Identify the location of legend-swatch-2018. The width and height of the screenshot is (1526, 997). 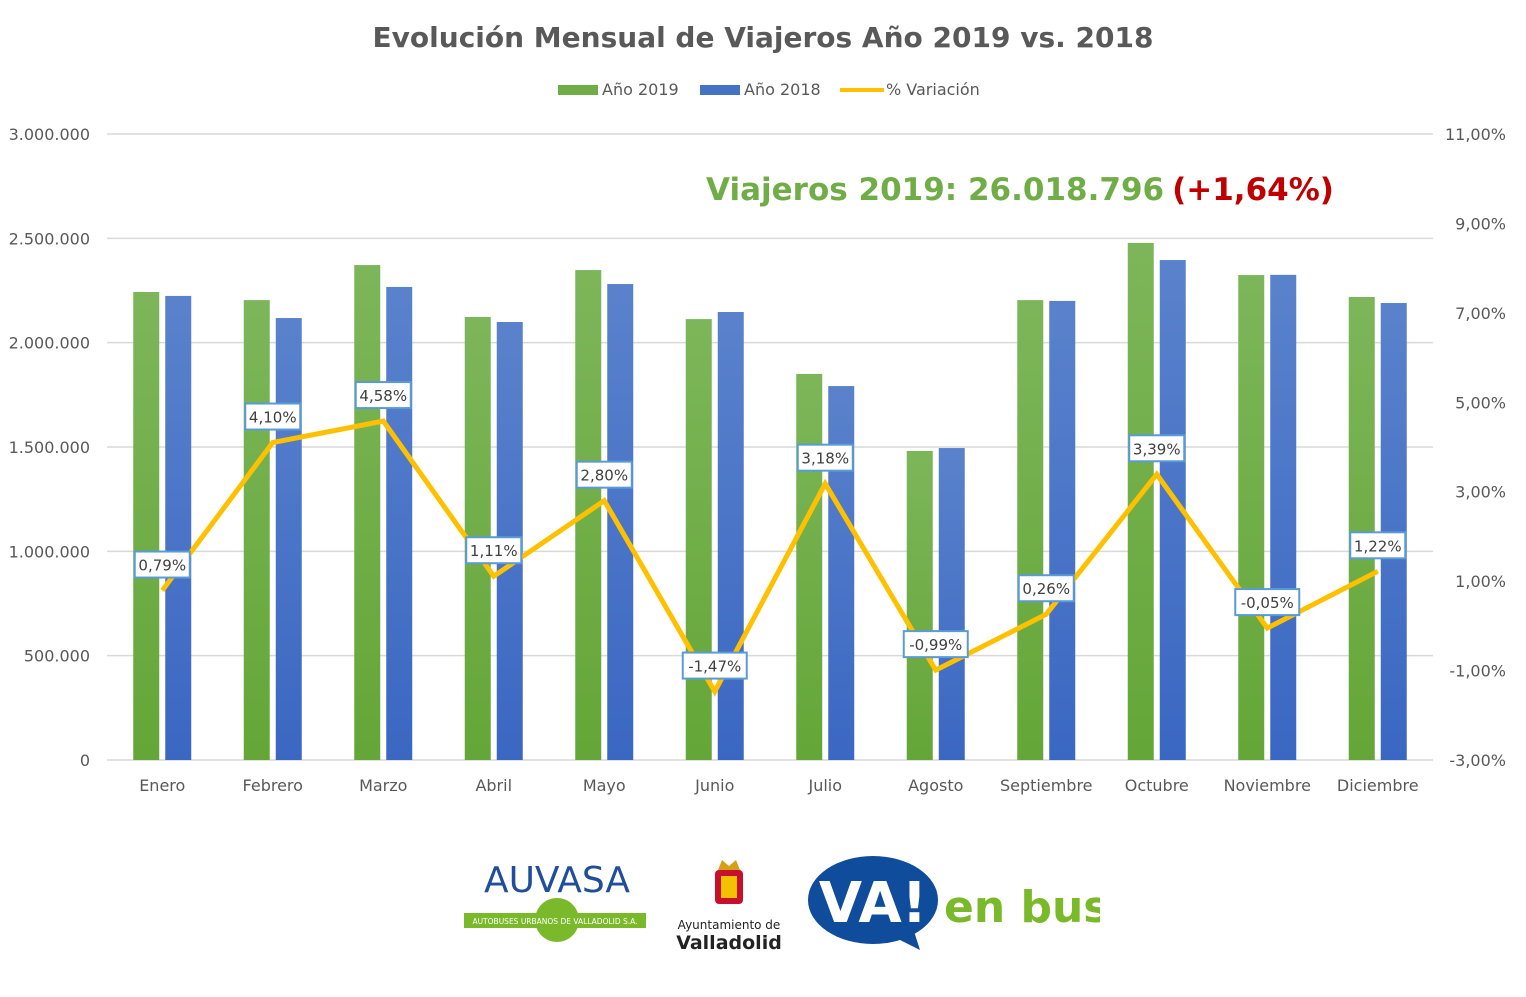
(720, 90).